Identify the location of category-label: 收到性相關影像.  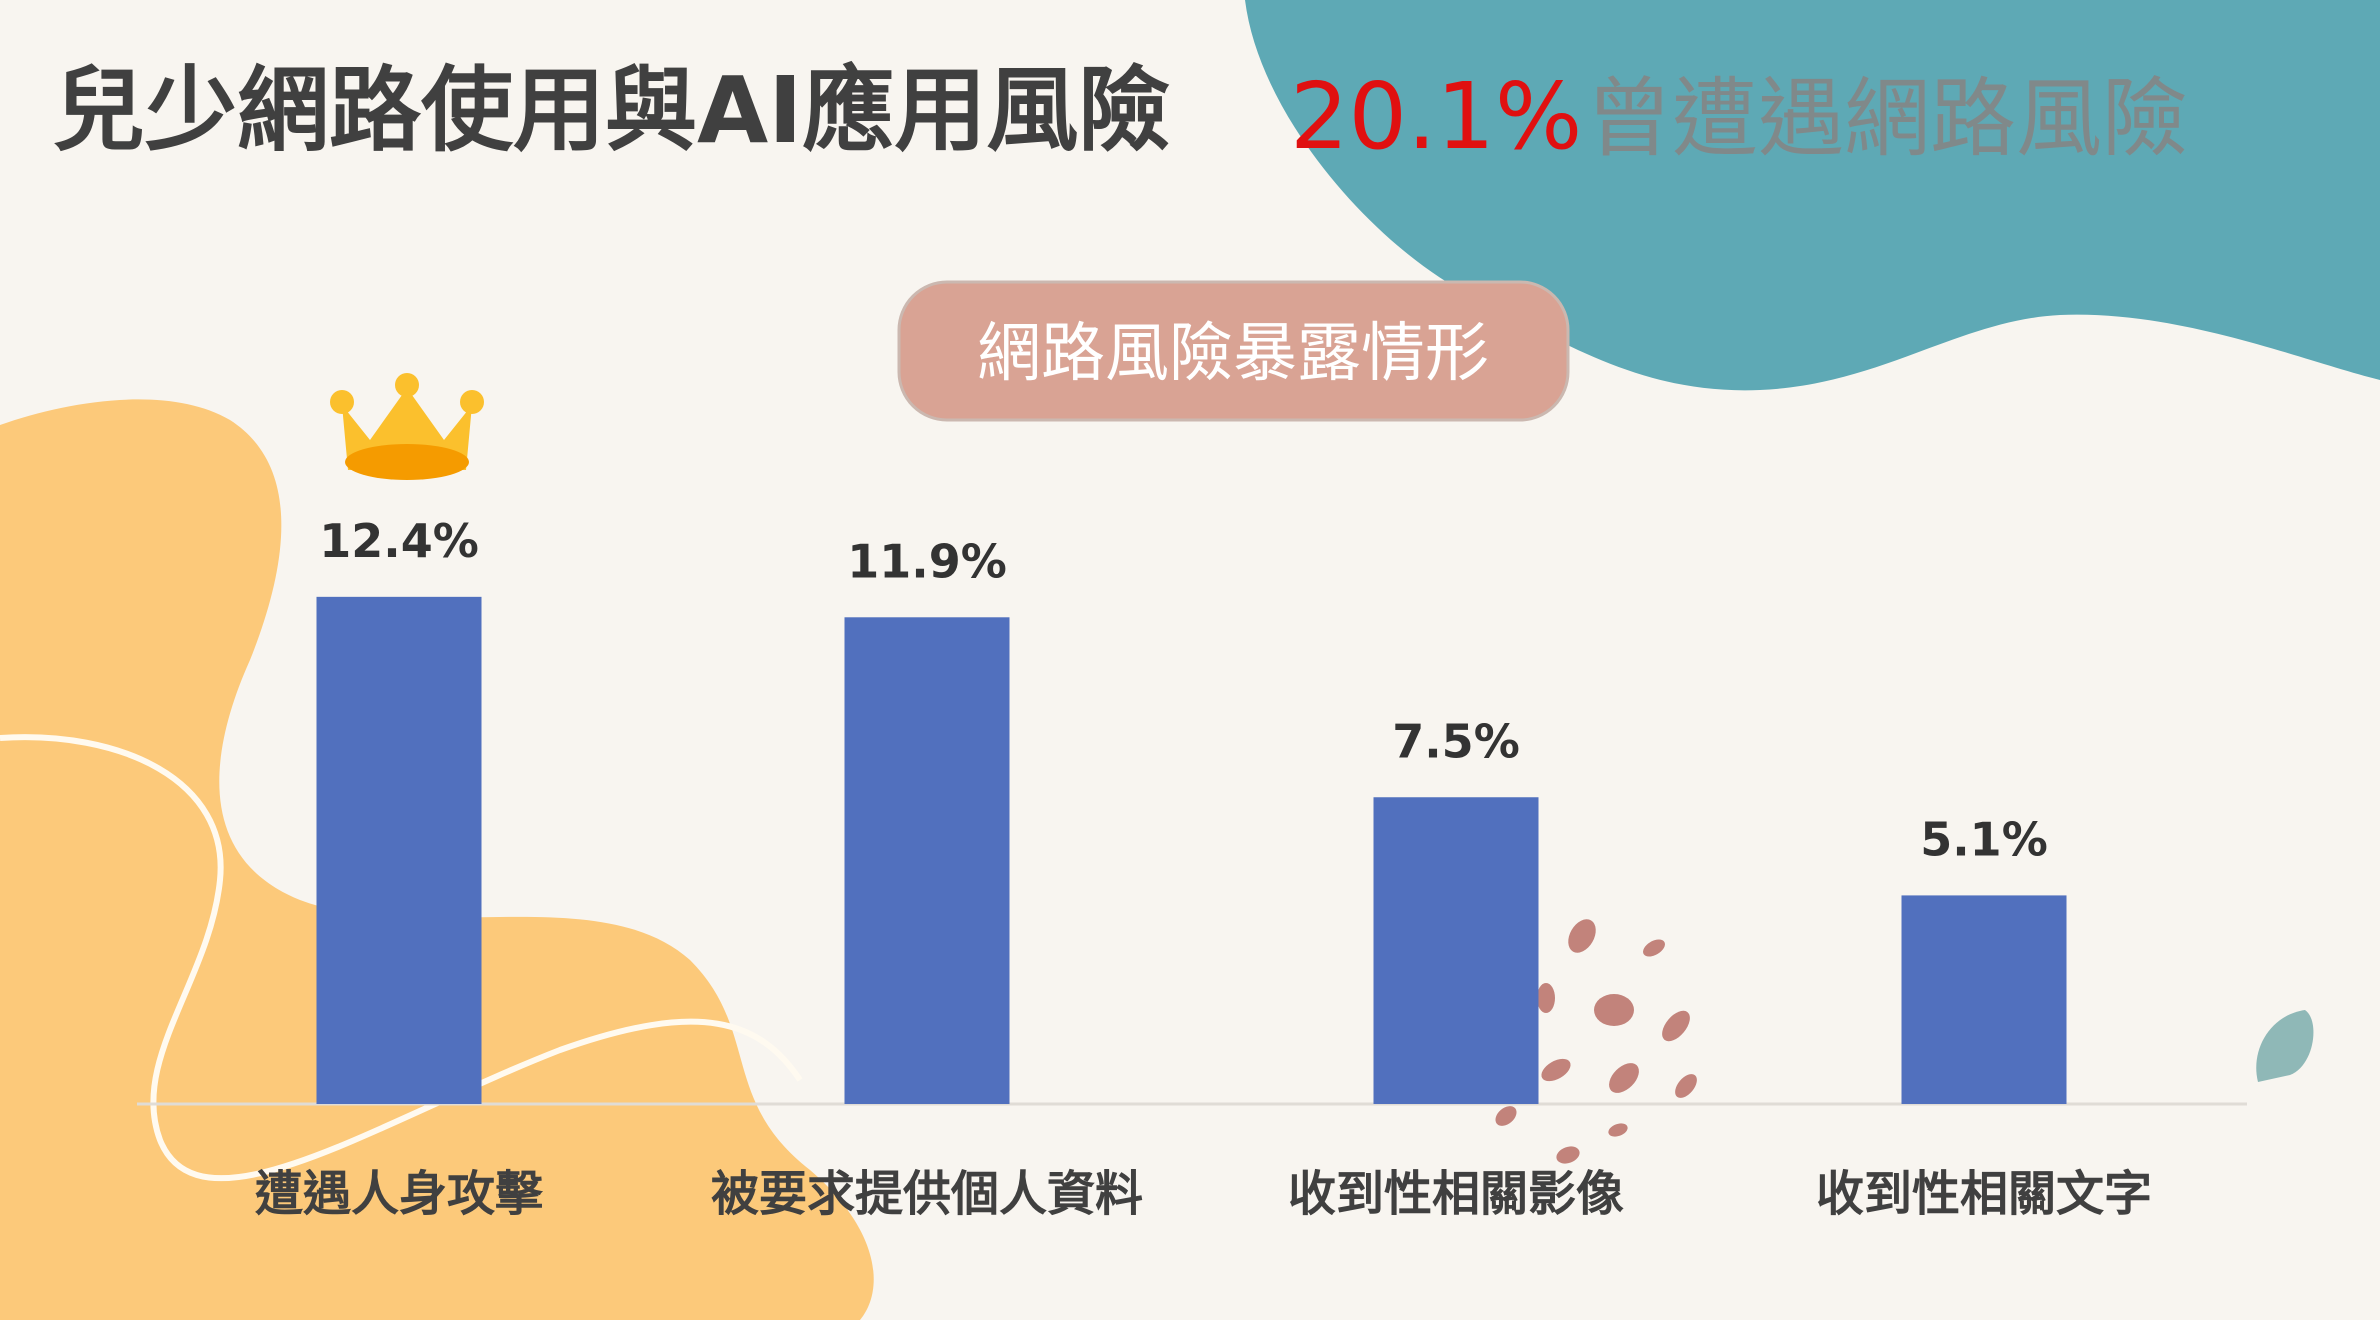
(1456, 1194).